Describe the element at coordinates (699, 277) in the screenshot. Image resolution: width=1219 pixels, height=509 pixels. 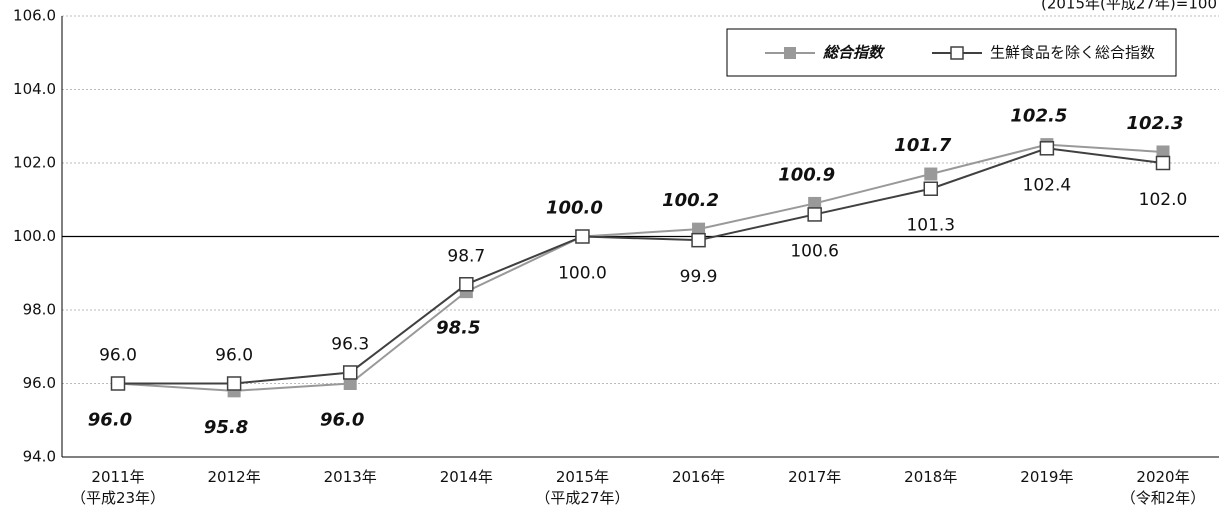
I see `value-label: 99.9` at that location.